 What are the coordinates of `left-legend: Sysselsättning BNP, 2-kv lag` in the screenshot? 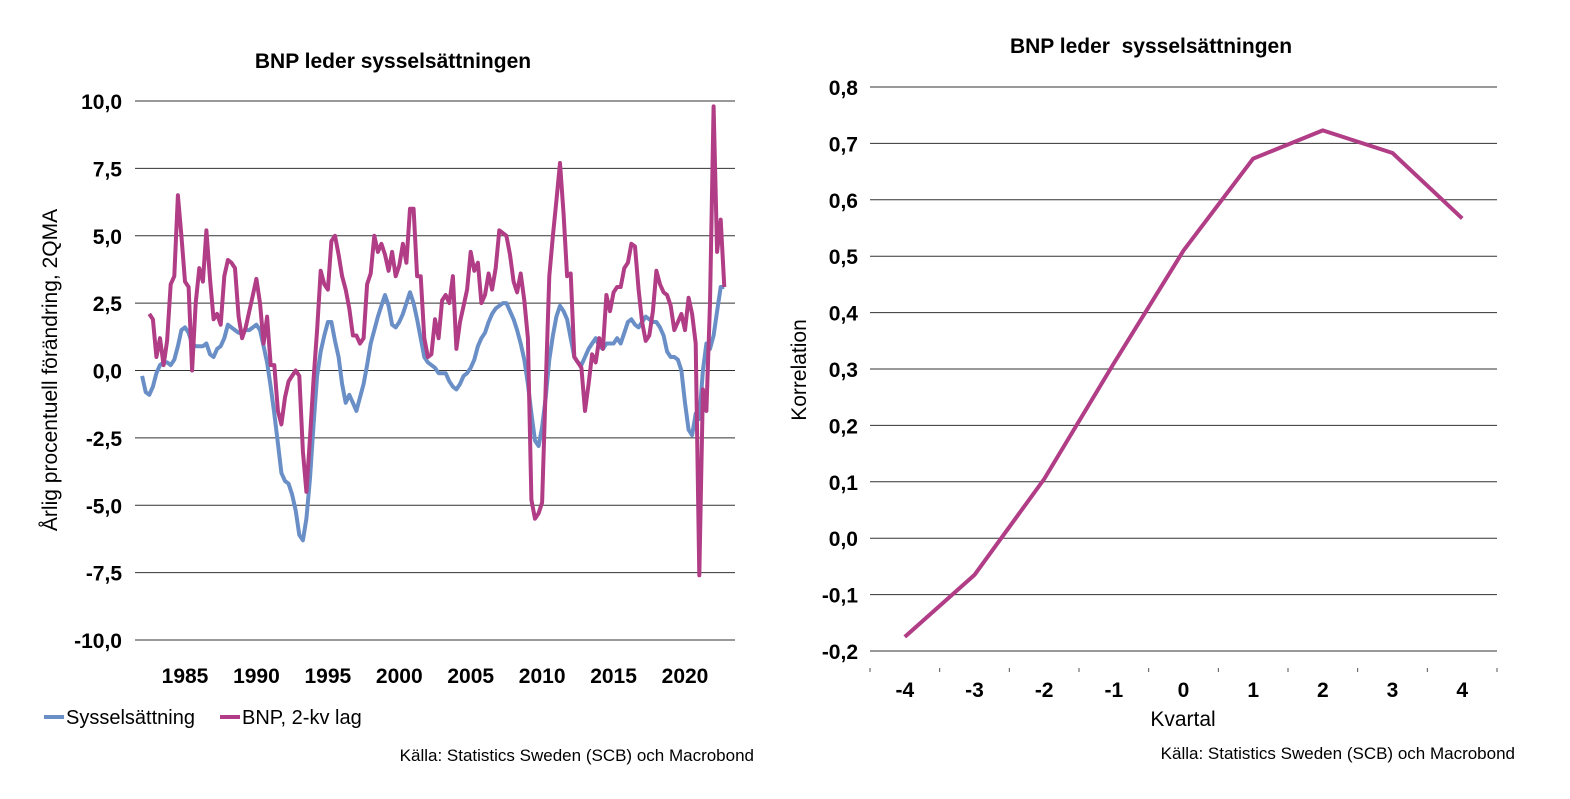 It's located at (203, 718).